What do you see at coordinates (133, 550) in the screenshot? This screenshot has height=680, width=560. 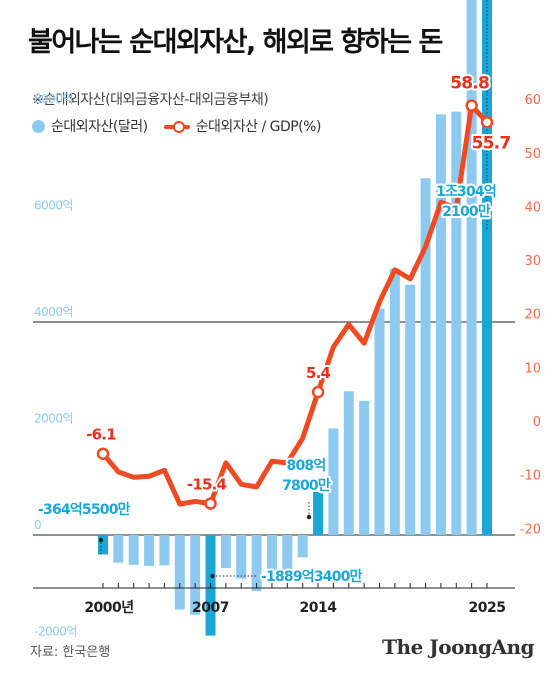 I see `bar-2002` at bounding box center [133, 550].